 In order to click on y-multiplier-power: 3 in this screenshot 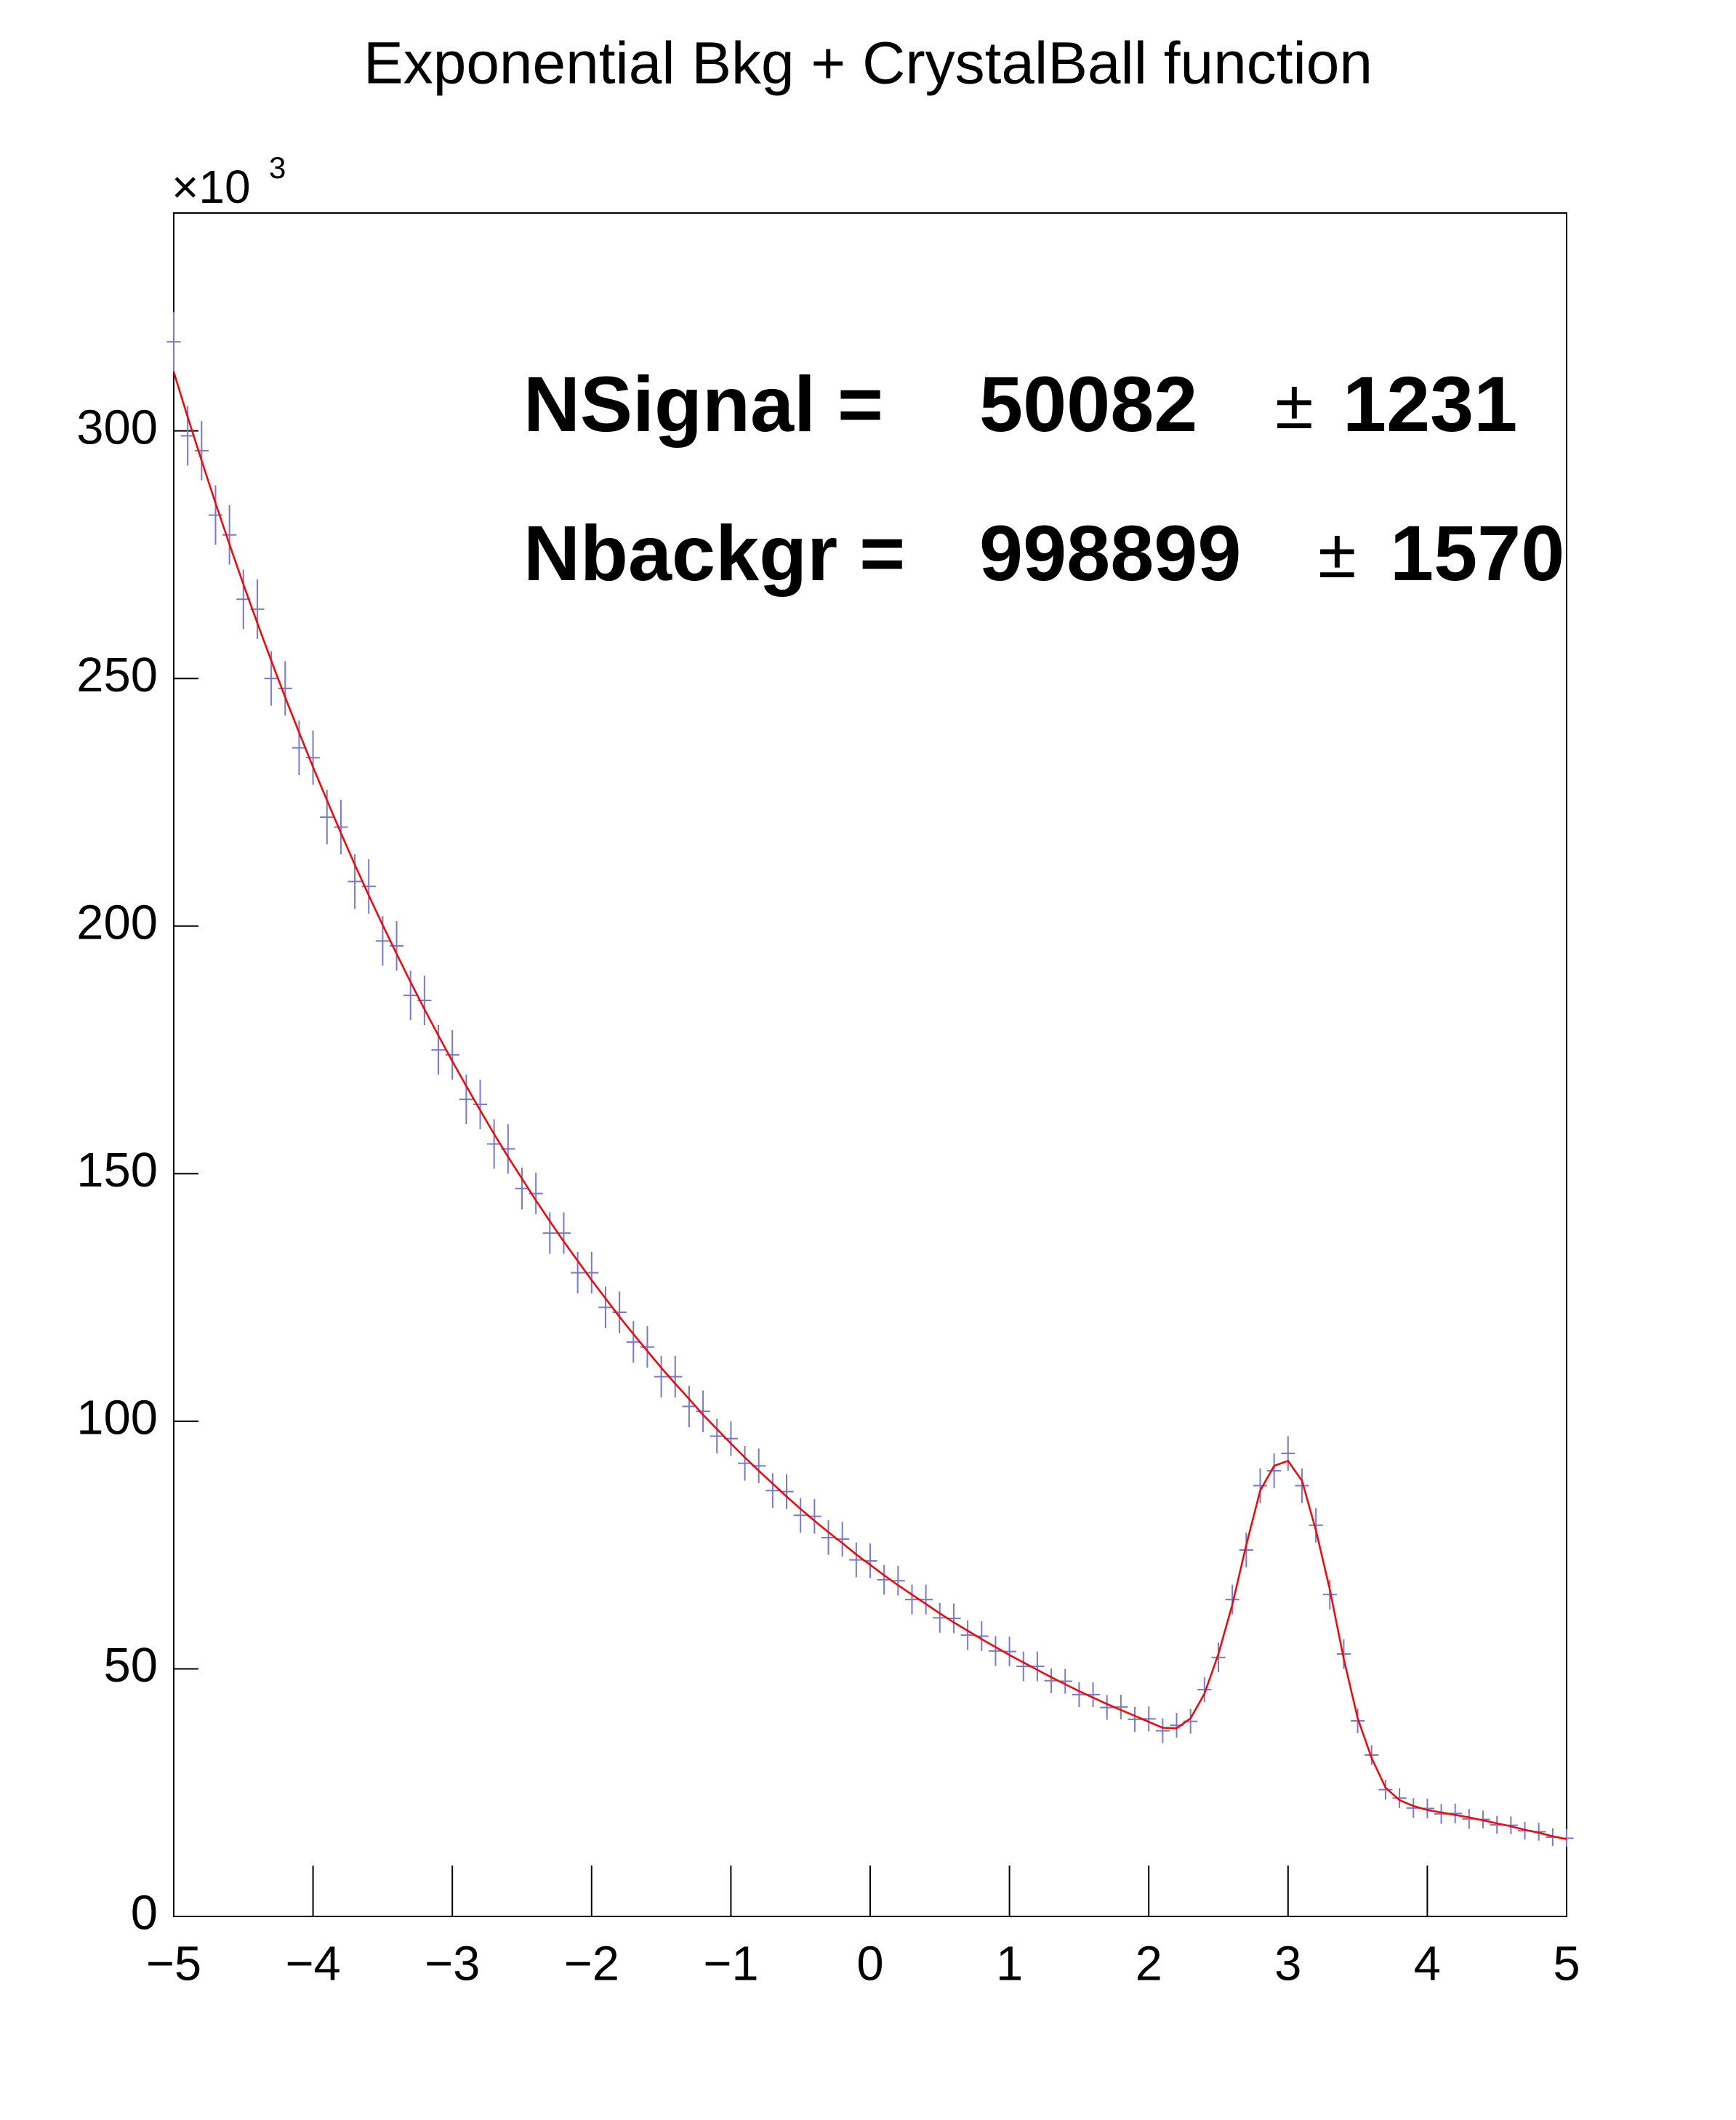, I will do `click(277, 167)`.